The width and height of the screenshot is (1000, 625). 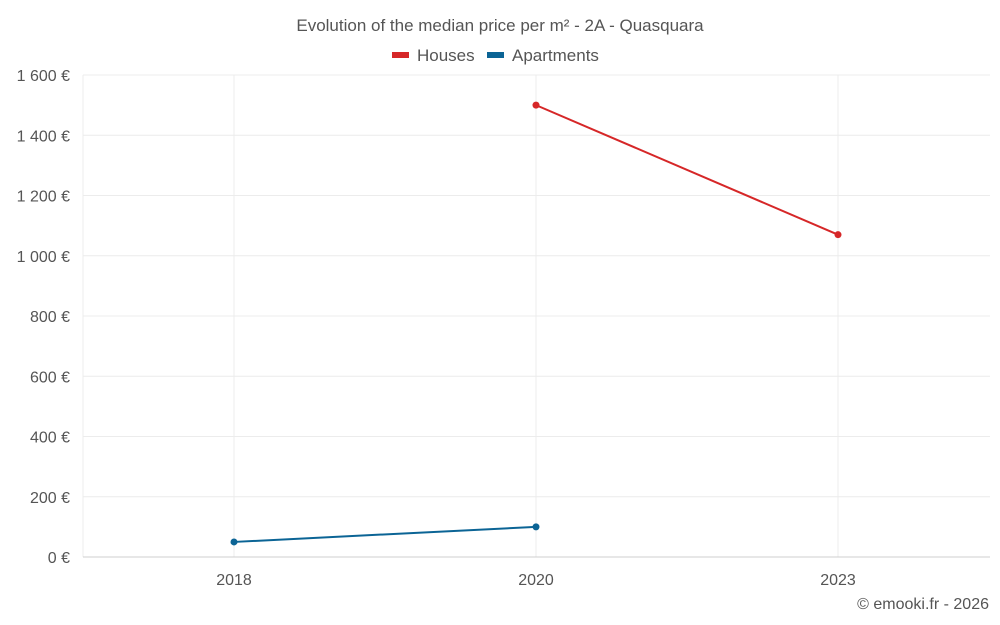 What do you see at coordinates (555, 55) in the screenshot?
I see `legend-label-apartments: Apartments` at bounding box center [555, 55].